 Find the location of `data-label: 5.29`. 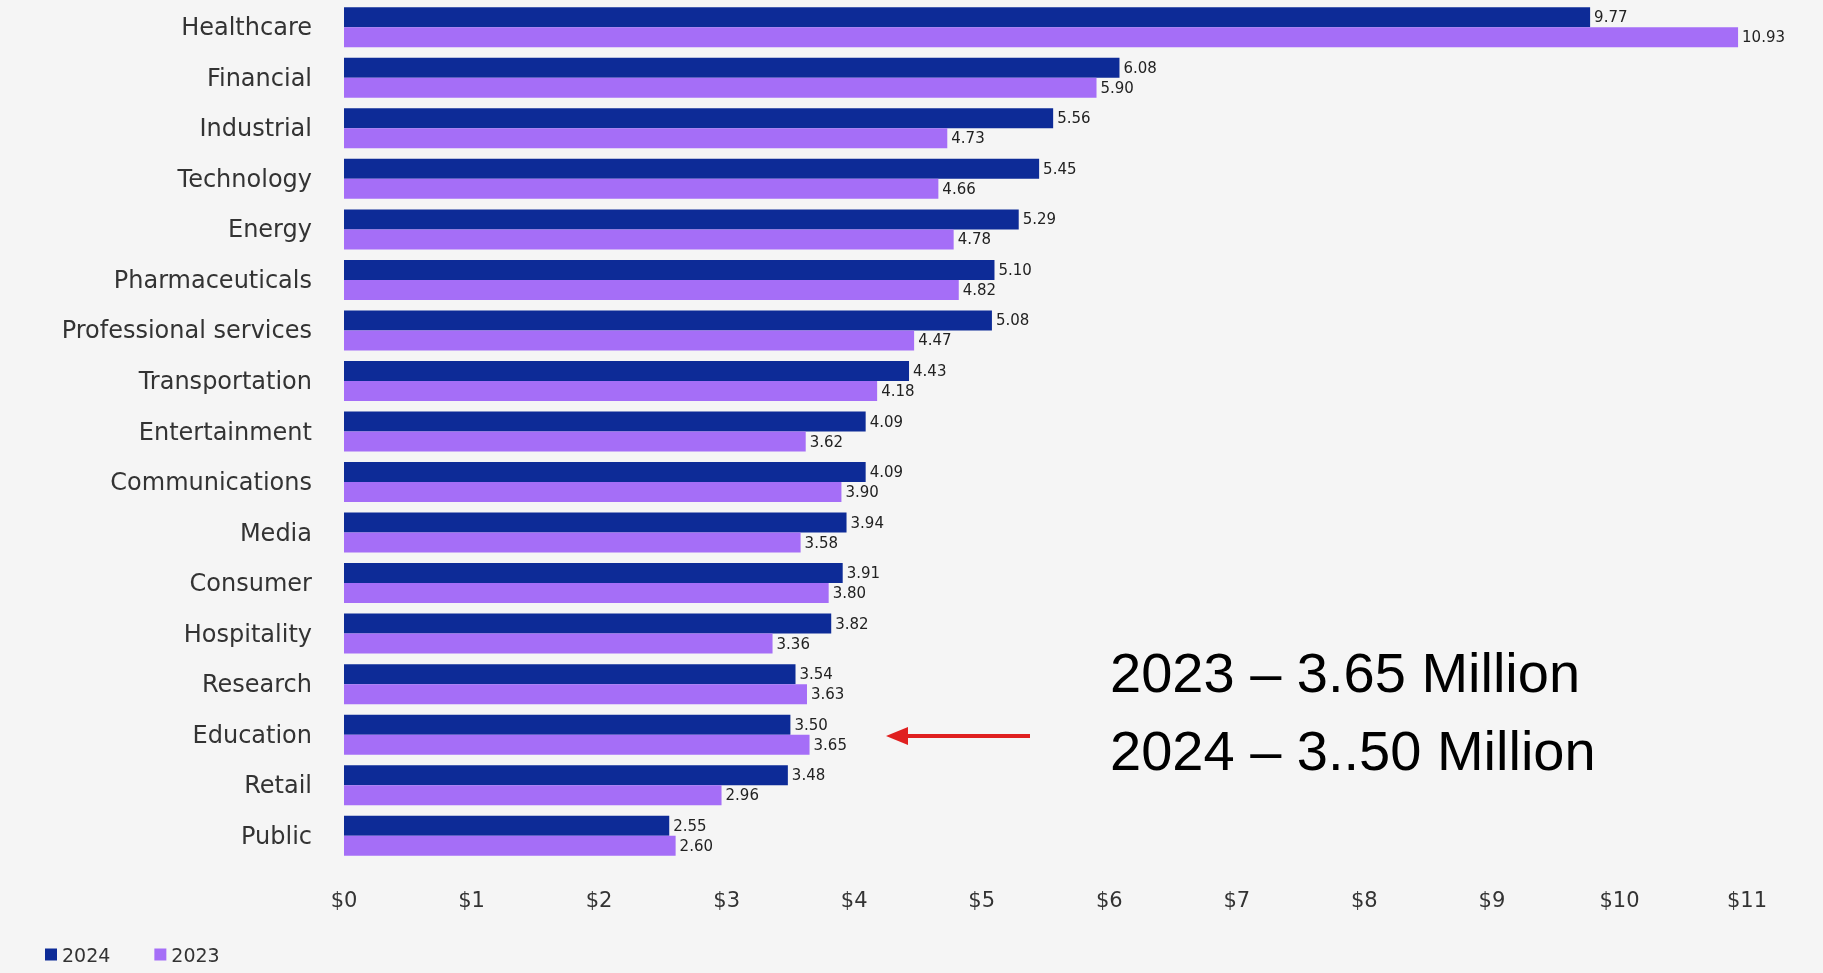

data-label: 5.29 is located at coordinates (1039, 219).